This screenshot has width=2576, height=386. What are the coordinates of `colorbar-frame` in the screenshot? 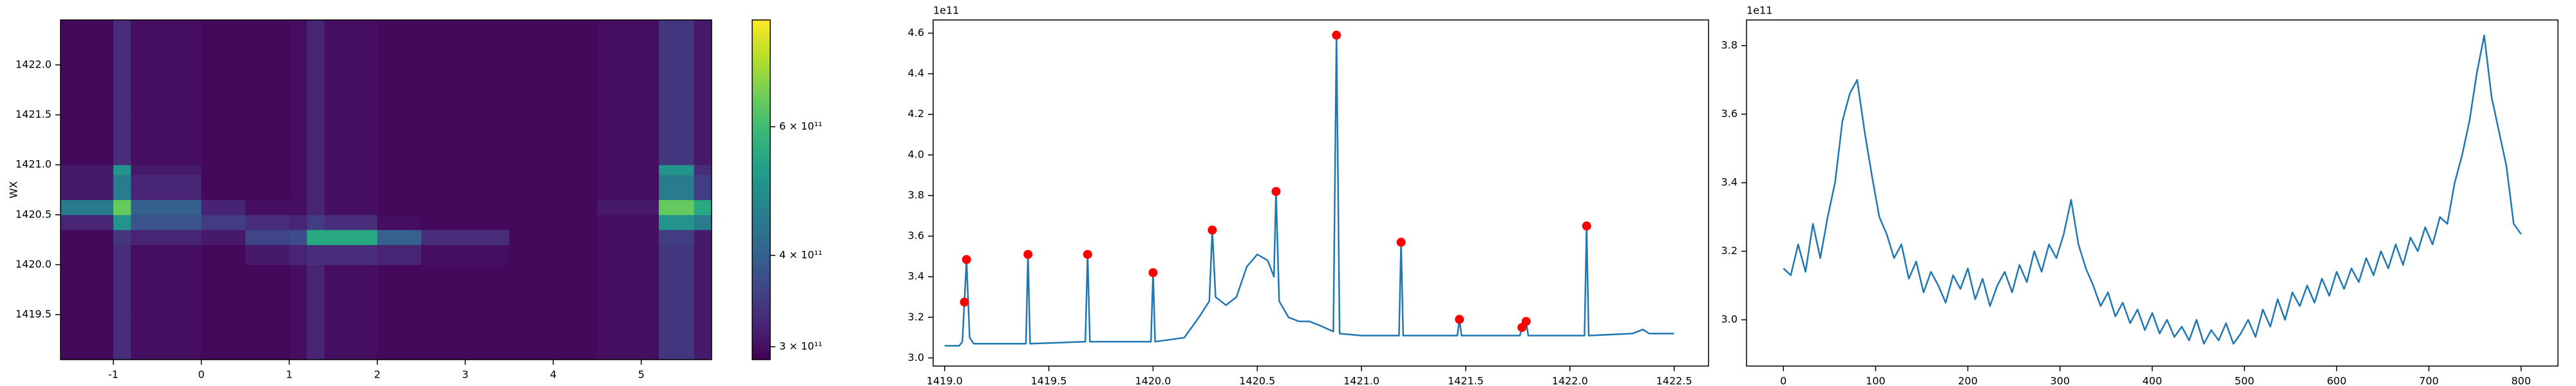 It's located at (761, 189).